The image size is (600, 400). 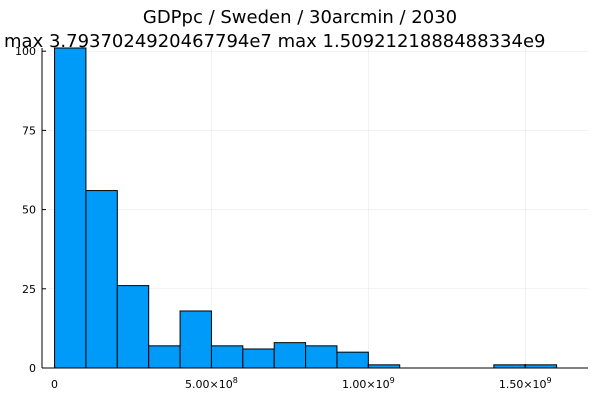 I want to click on y-tick-label: 0, so click(x=32, y=368).